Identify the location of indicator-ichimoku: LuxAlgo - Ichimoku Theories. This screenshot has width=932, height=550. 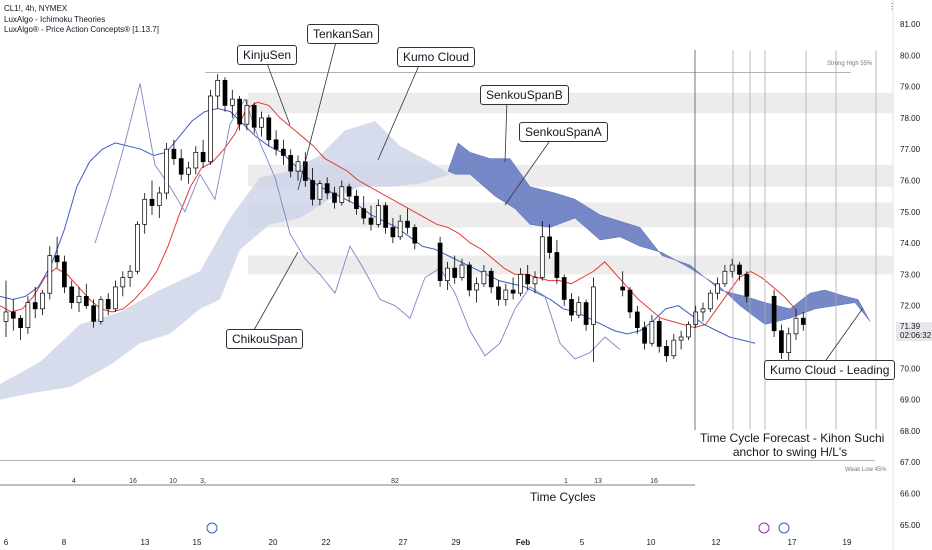
(55, 19).